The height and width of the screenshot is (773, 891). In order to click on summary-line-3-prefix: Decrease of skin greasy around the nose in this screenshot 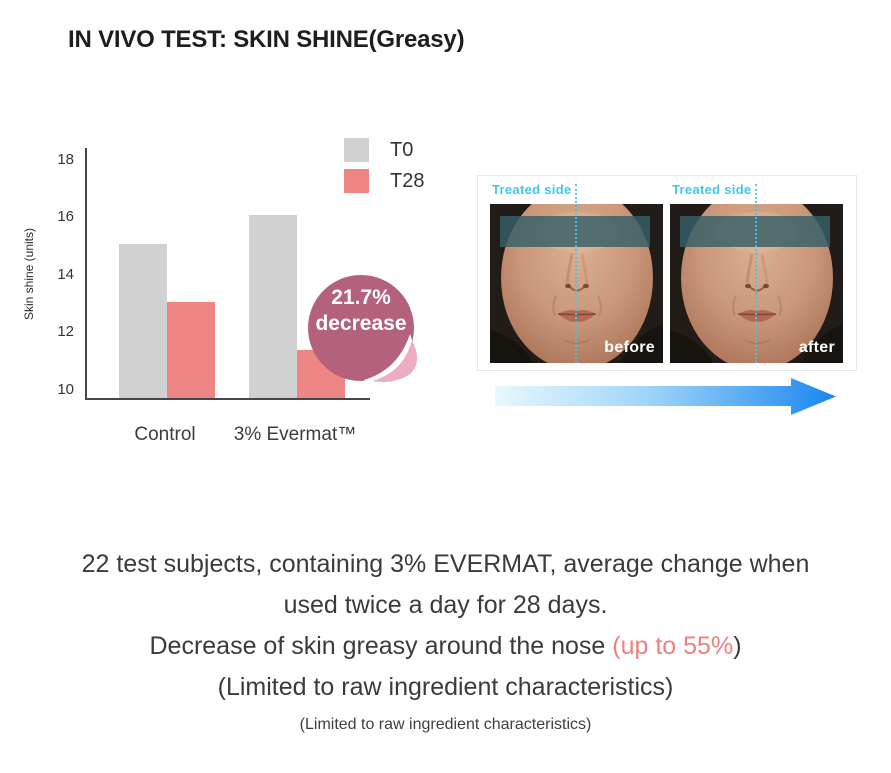, I will do `click(381, 646)`.